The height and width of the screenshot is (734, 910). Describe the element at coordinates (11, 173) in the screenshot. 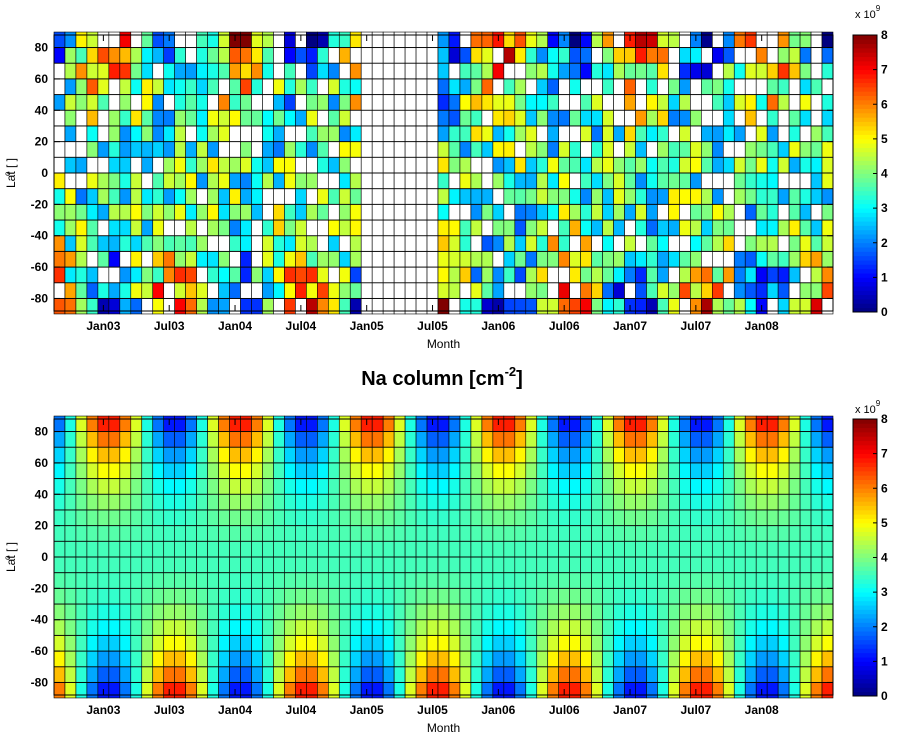

I see `y-axis-label-text: Lat [ ]` at that location.